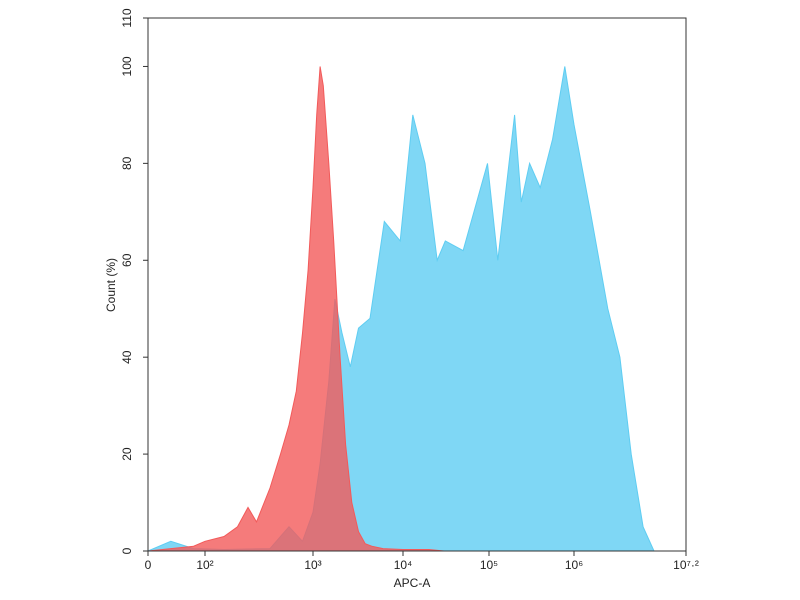  Describe the element at coordinates (312, 565) in the screenshot. I see `x-tick-label: 10³` at that location.